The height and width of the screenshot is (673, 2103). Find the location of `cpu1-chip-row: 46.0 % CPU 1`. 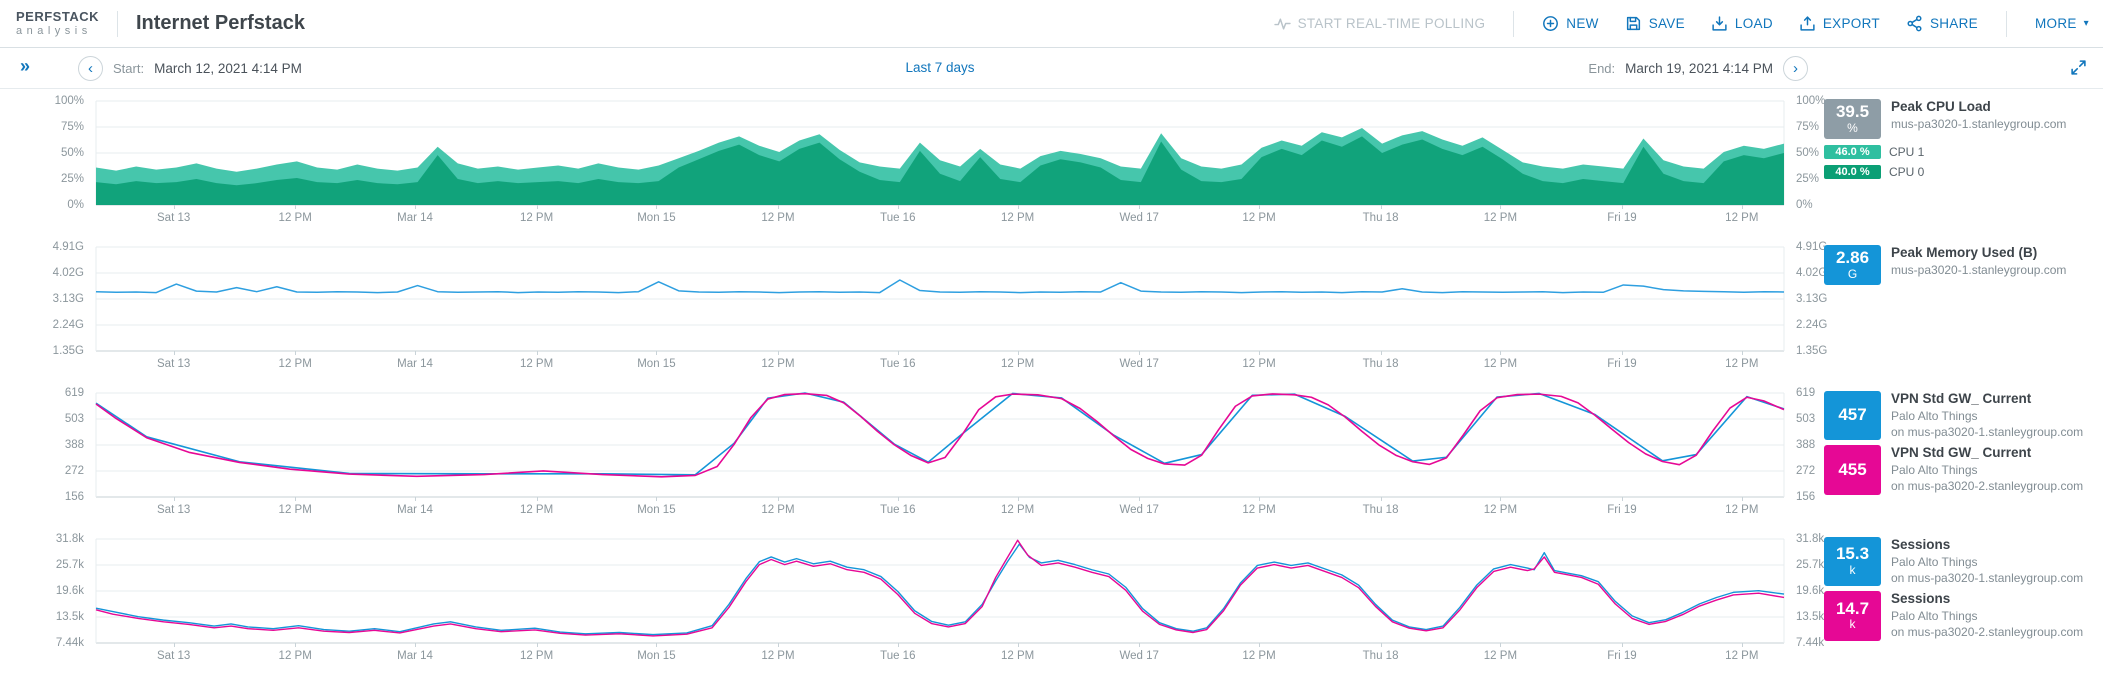

cpu1-chip-row: 46.0 % CPU 1 is located at coordinates (1962, 152).